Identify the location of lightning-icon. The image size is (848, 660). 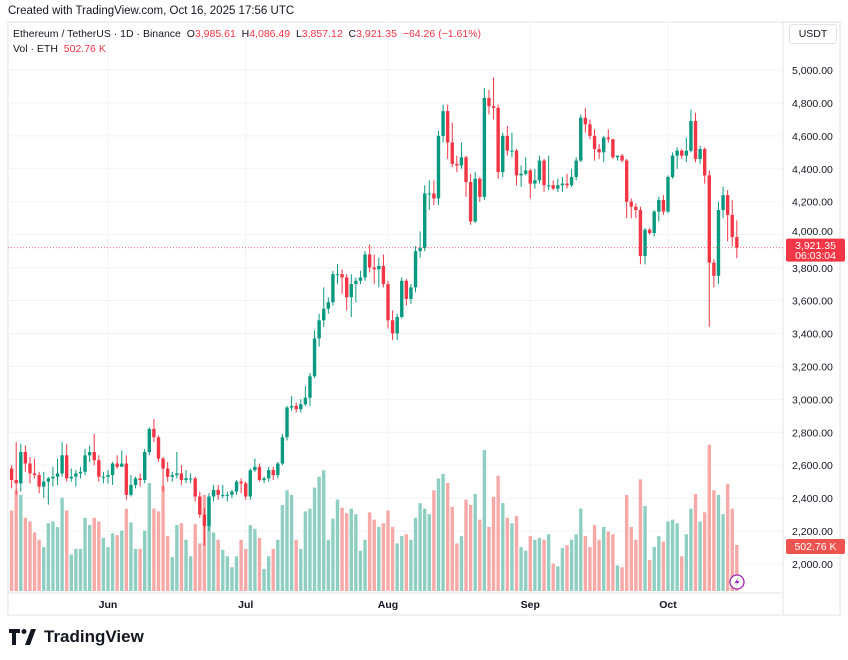
(737, 582).